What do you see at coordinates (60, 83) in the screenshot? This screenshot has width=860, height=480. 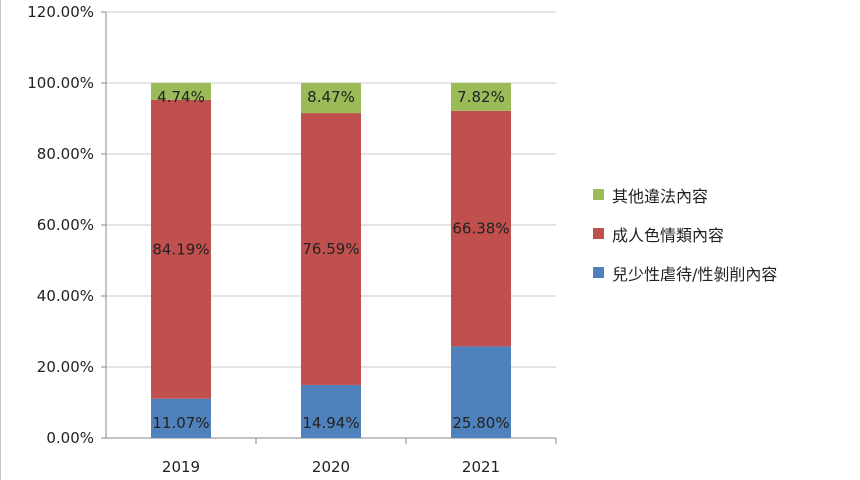 I see `y-tick-label: 100.00%` at bounding box center [60, 83].